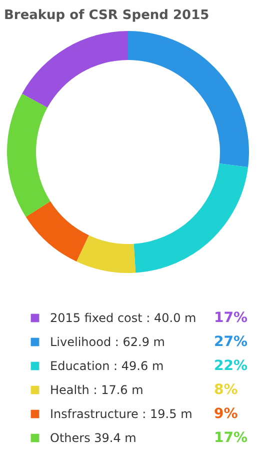  I want to click on data-label: 22%, so click(231, 366).